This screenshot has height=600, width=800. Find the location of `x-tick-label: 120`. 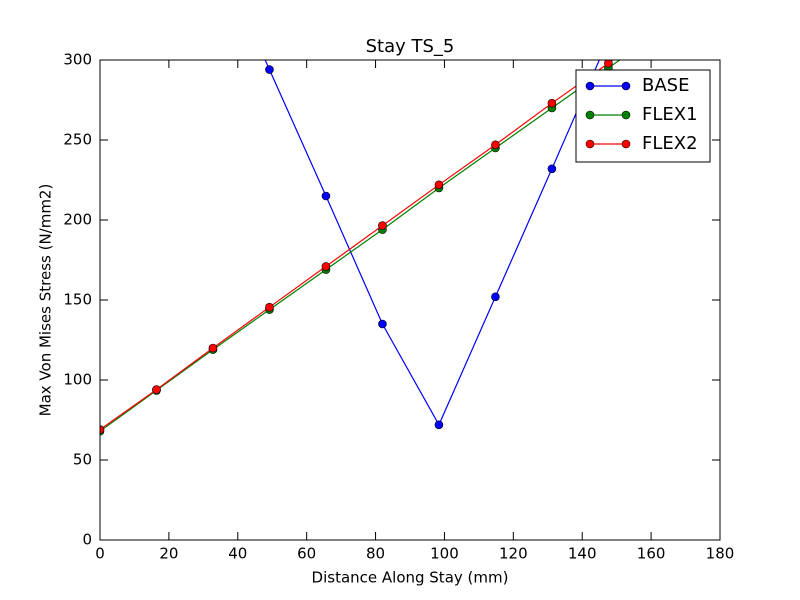

x-tick-label: 120 is located at coordinates (513, 554).